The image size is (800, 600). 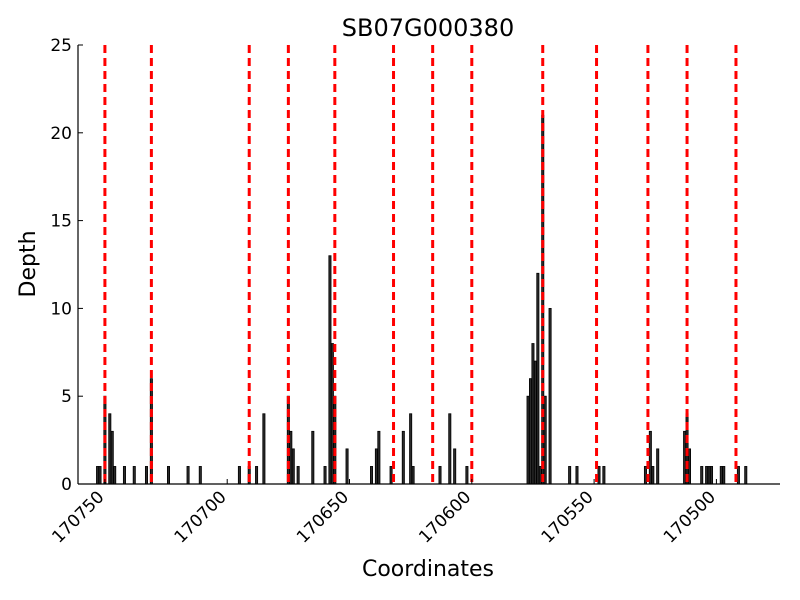 I want to click on y-tick-label: 20, so click(x=61, y=134).